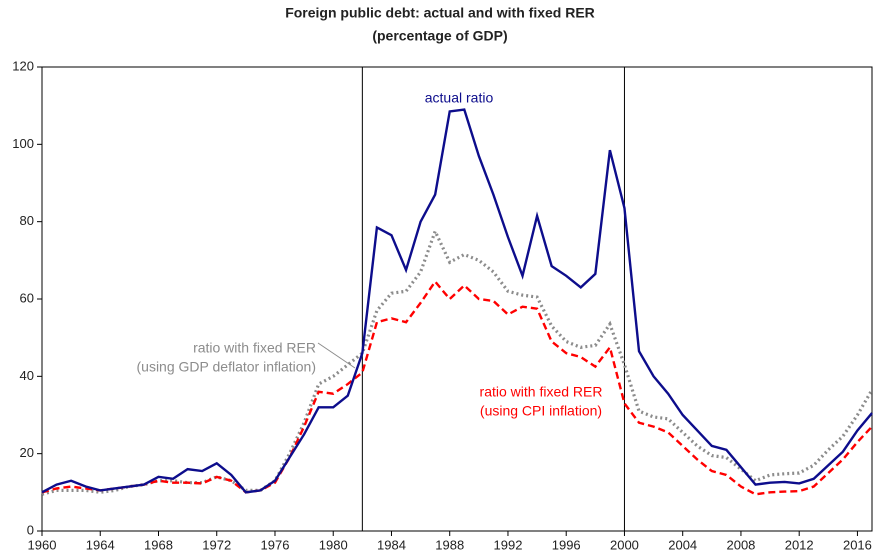 The image size is (876, 554). I want to click on x-tick-label: 1976, so click(275, 544).